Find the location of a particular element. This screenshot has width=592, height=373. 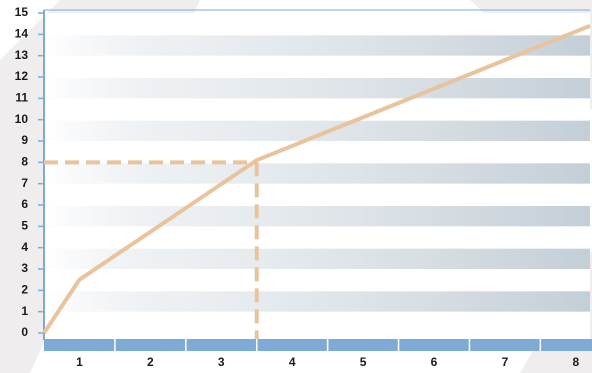

y-tick-label: 10 is located at coordinates (22, 119).